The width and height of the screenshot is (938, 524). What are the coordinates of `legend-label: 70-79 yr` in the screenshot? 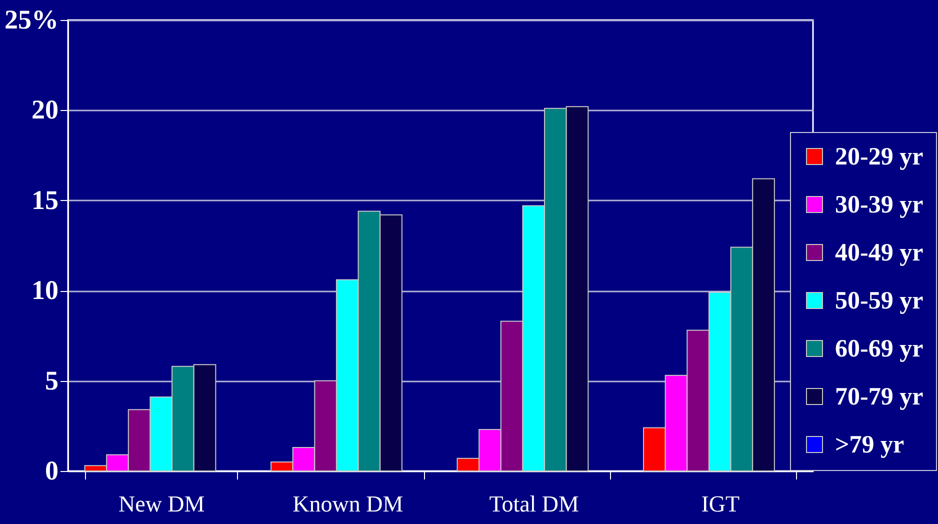 It's located at (879, 397).